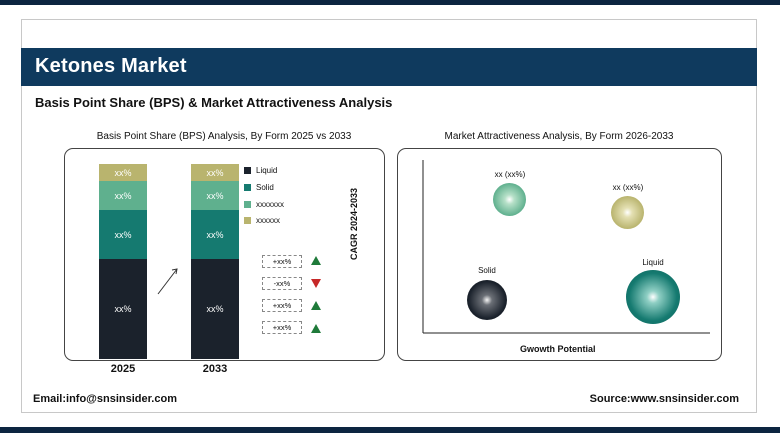  I want to click on legend-swatch-liquid, so click(247, 170).